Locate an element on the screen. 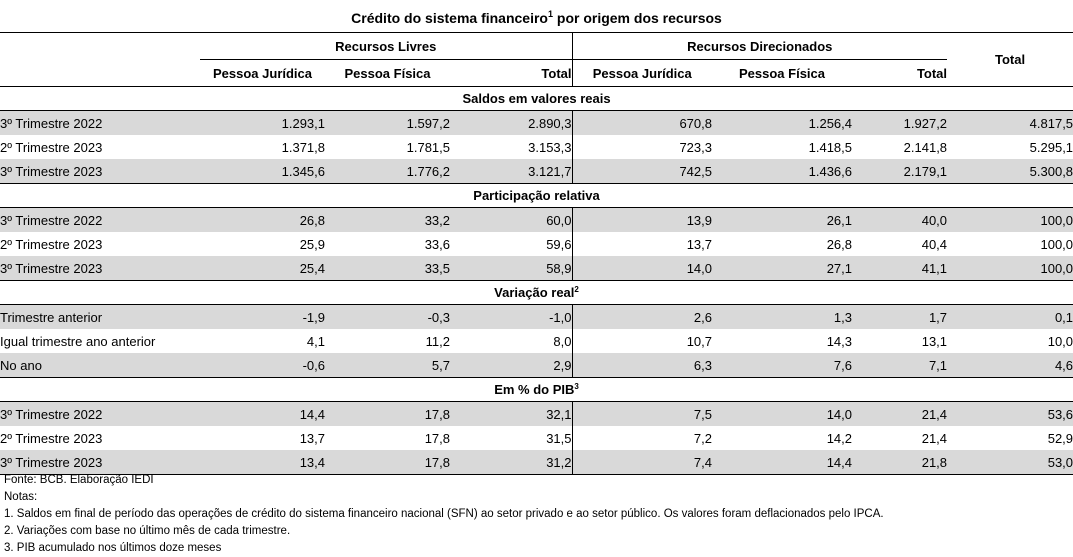 The image size is (1073, 557). table-cell: 8,0 is located at coordinates (562, 341).